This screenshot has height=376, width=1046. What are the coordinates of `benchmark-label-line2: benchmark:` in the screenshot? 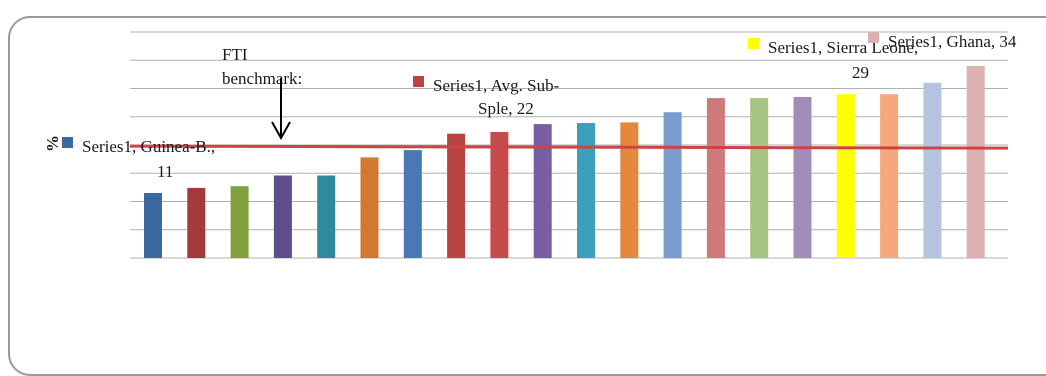 It's located at (262, 78).